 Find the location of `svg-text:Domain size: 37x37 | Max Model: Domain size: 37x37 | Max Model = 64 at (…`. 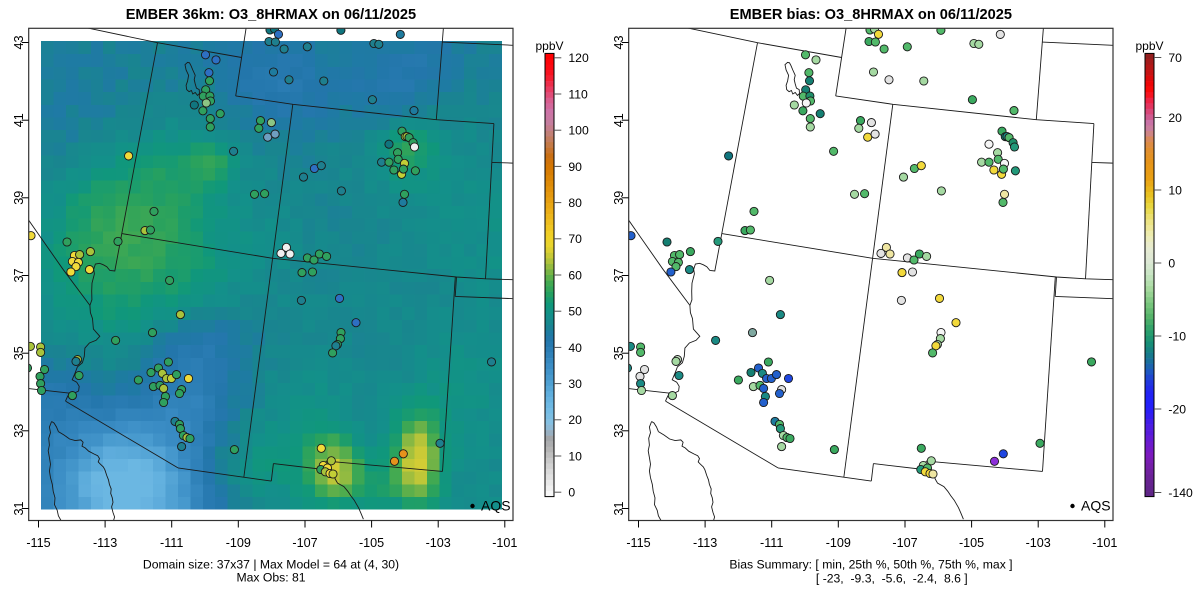

svg-text:Domain size: 37x37 | Max Model: Domain size: 37x37 | Max Model = 64 at (… is located at coordinates (271, 565).